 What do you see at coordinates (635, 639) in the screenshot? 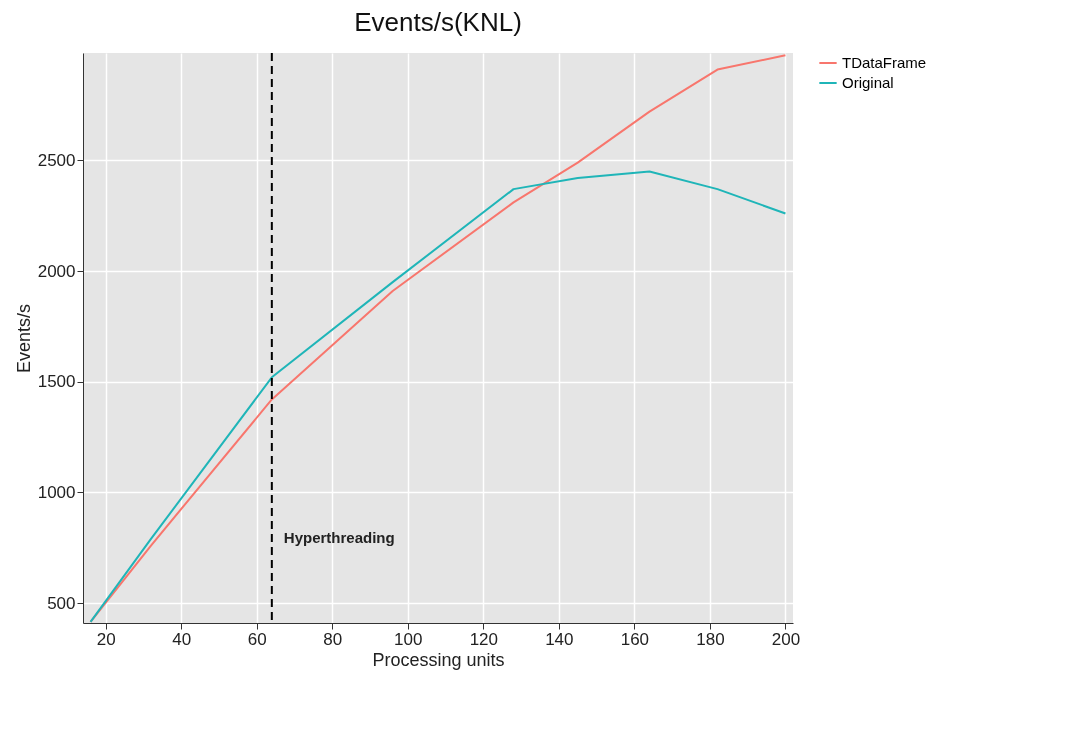
I see `x-tick-label: 160` at bounding box center [635, 639].